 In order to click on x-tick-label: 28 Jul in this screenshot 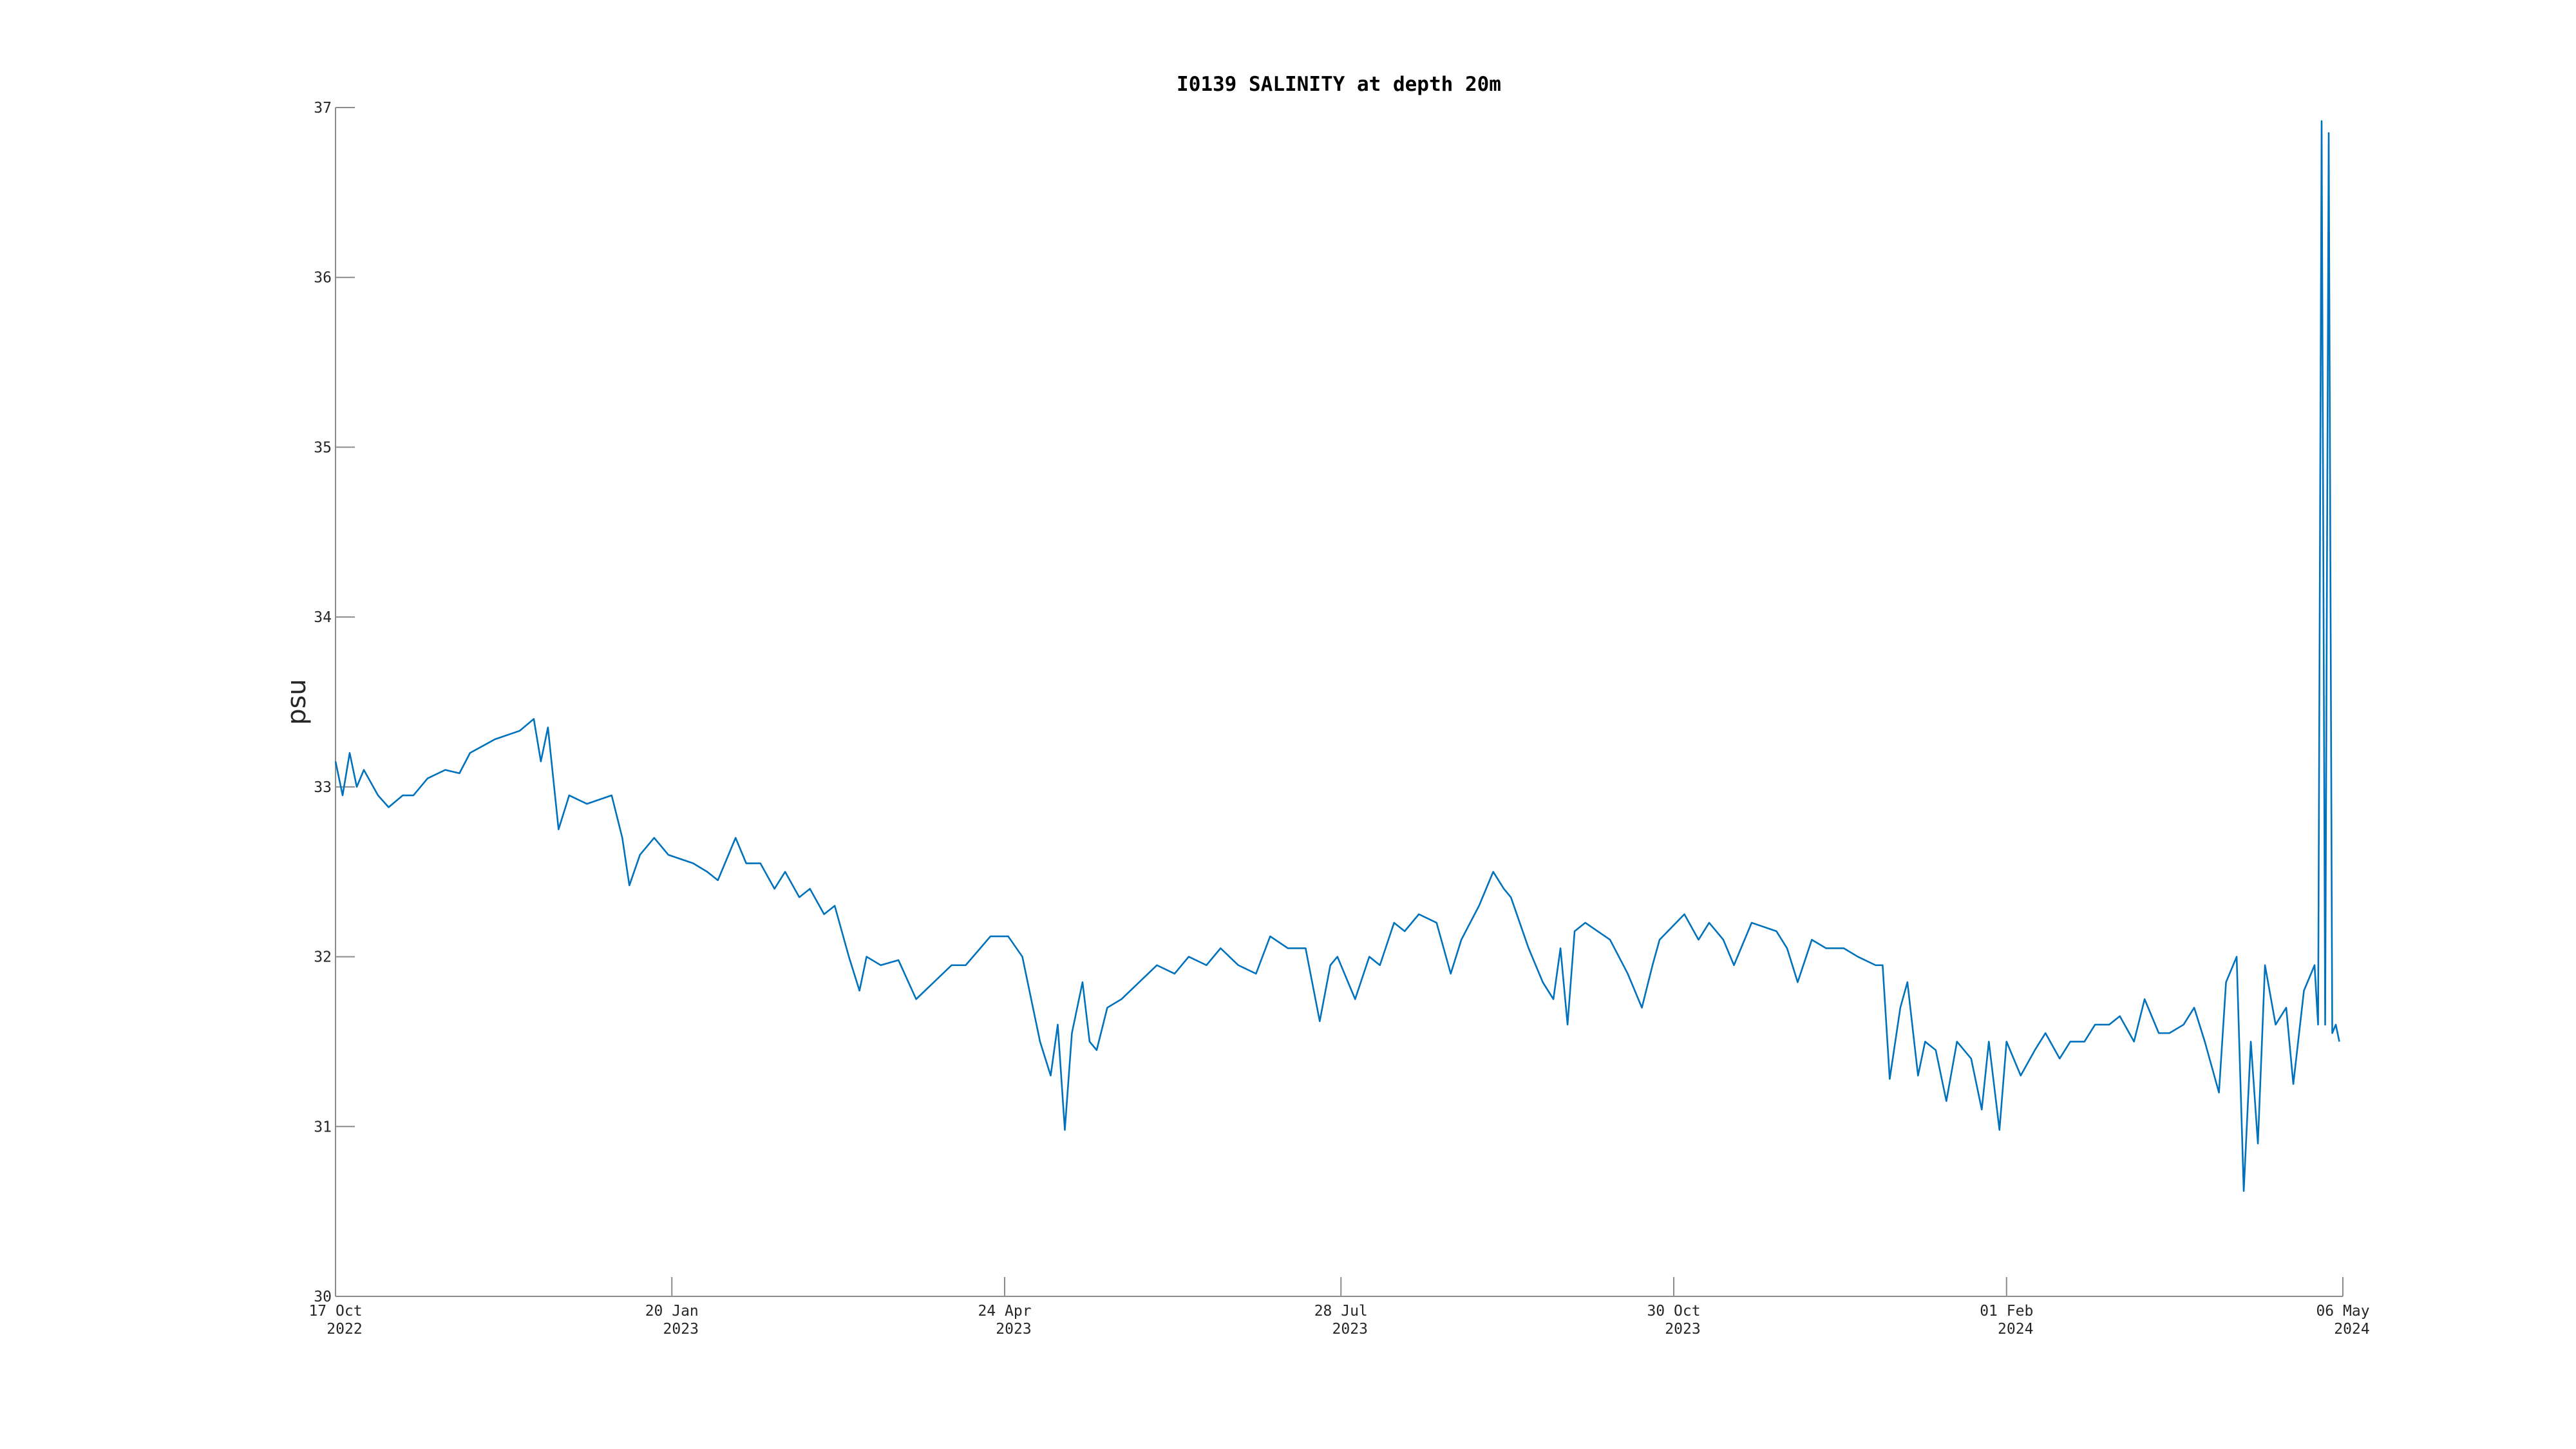, I will do `click(1341, 1311)`.